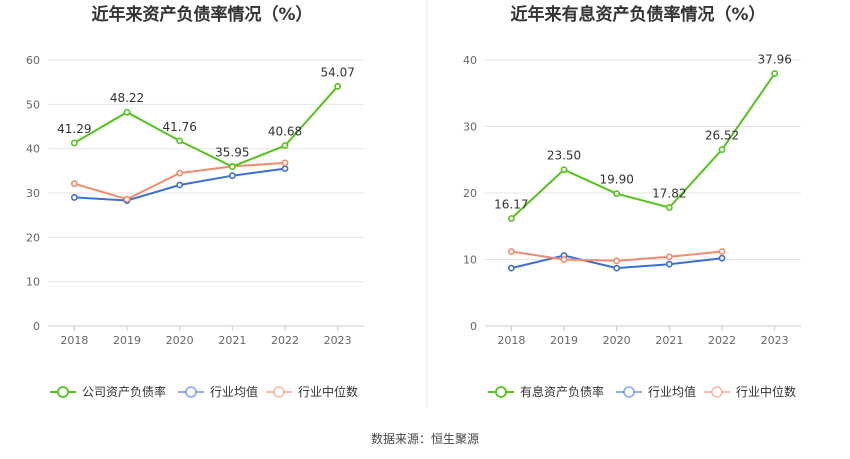 The height and width of the screenshot is (459, 850). Describe the element at coordinates (74, 129) in the screenshot. I see `data-label: 41.29` at that location.